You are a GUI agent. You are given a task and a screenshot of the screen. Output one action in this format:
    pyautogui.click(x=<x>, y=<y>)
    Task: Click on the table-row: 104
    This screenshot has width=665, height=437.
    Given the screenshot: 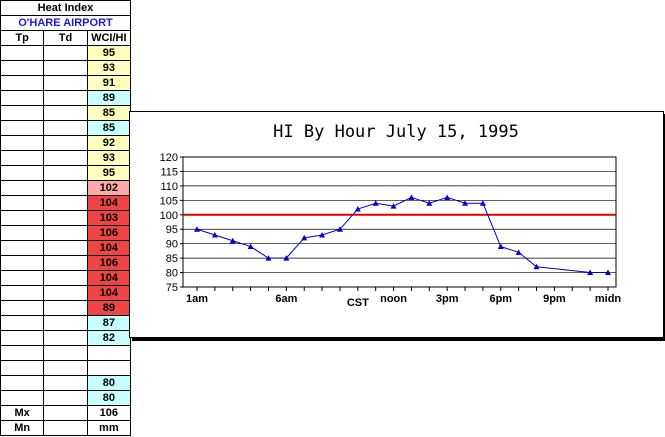 What is the action you would take?
    pyautogui.click(x=66, y=293)
    